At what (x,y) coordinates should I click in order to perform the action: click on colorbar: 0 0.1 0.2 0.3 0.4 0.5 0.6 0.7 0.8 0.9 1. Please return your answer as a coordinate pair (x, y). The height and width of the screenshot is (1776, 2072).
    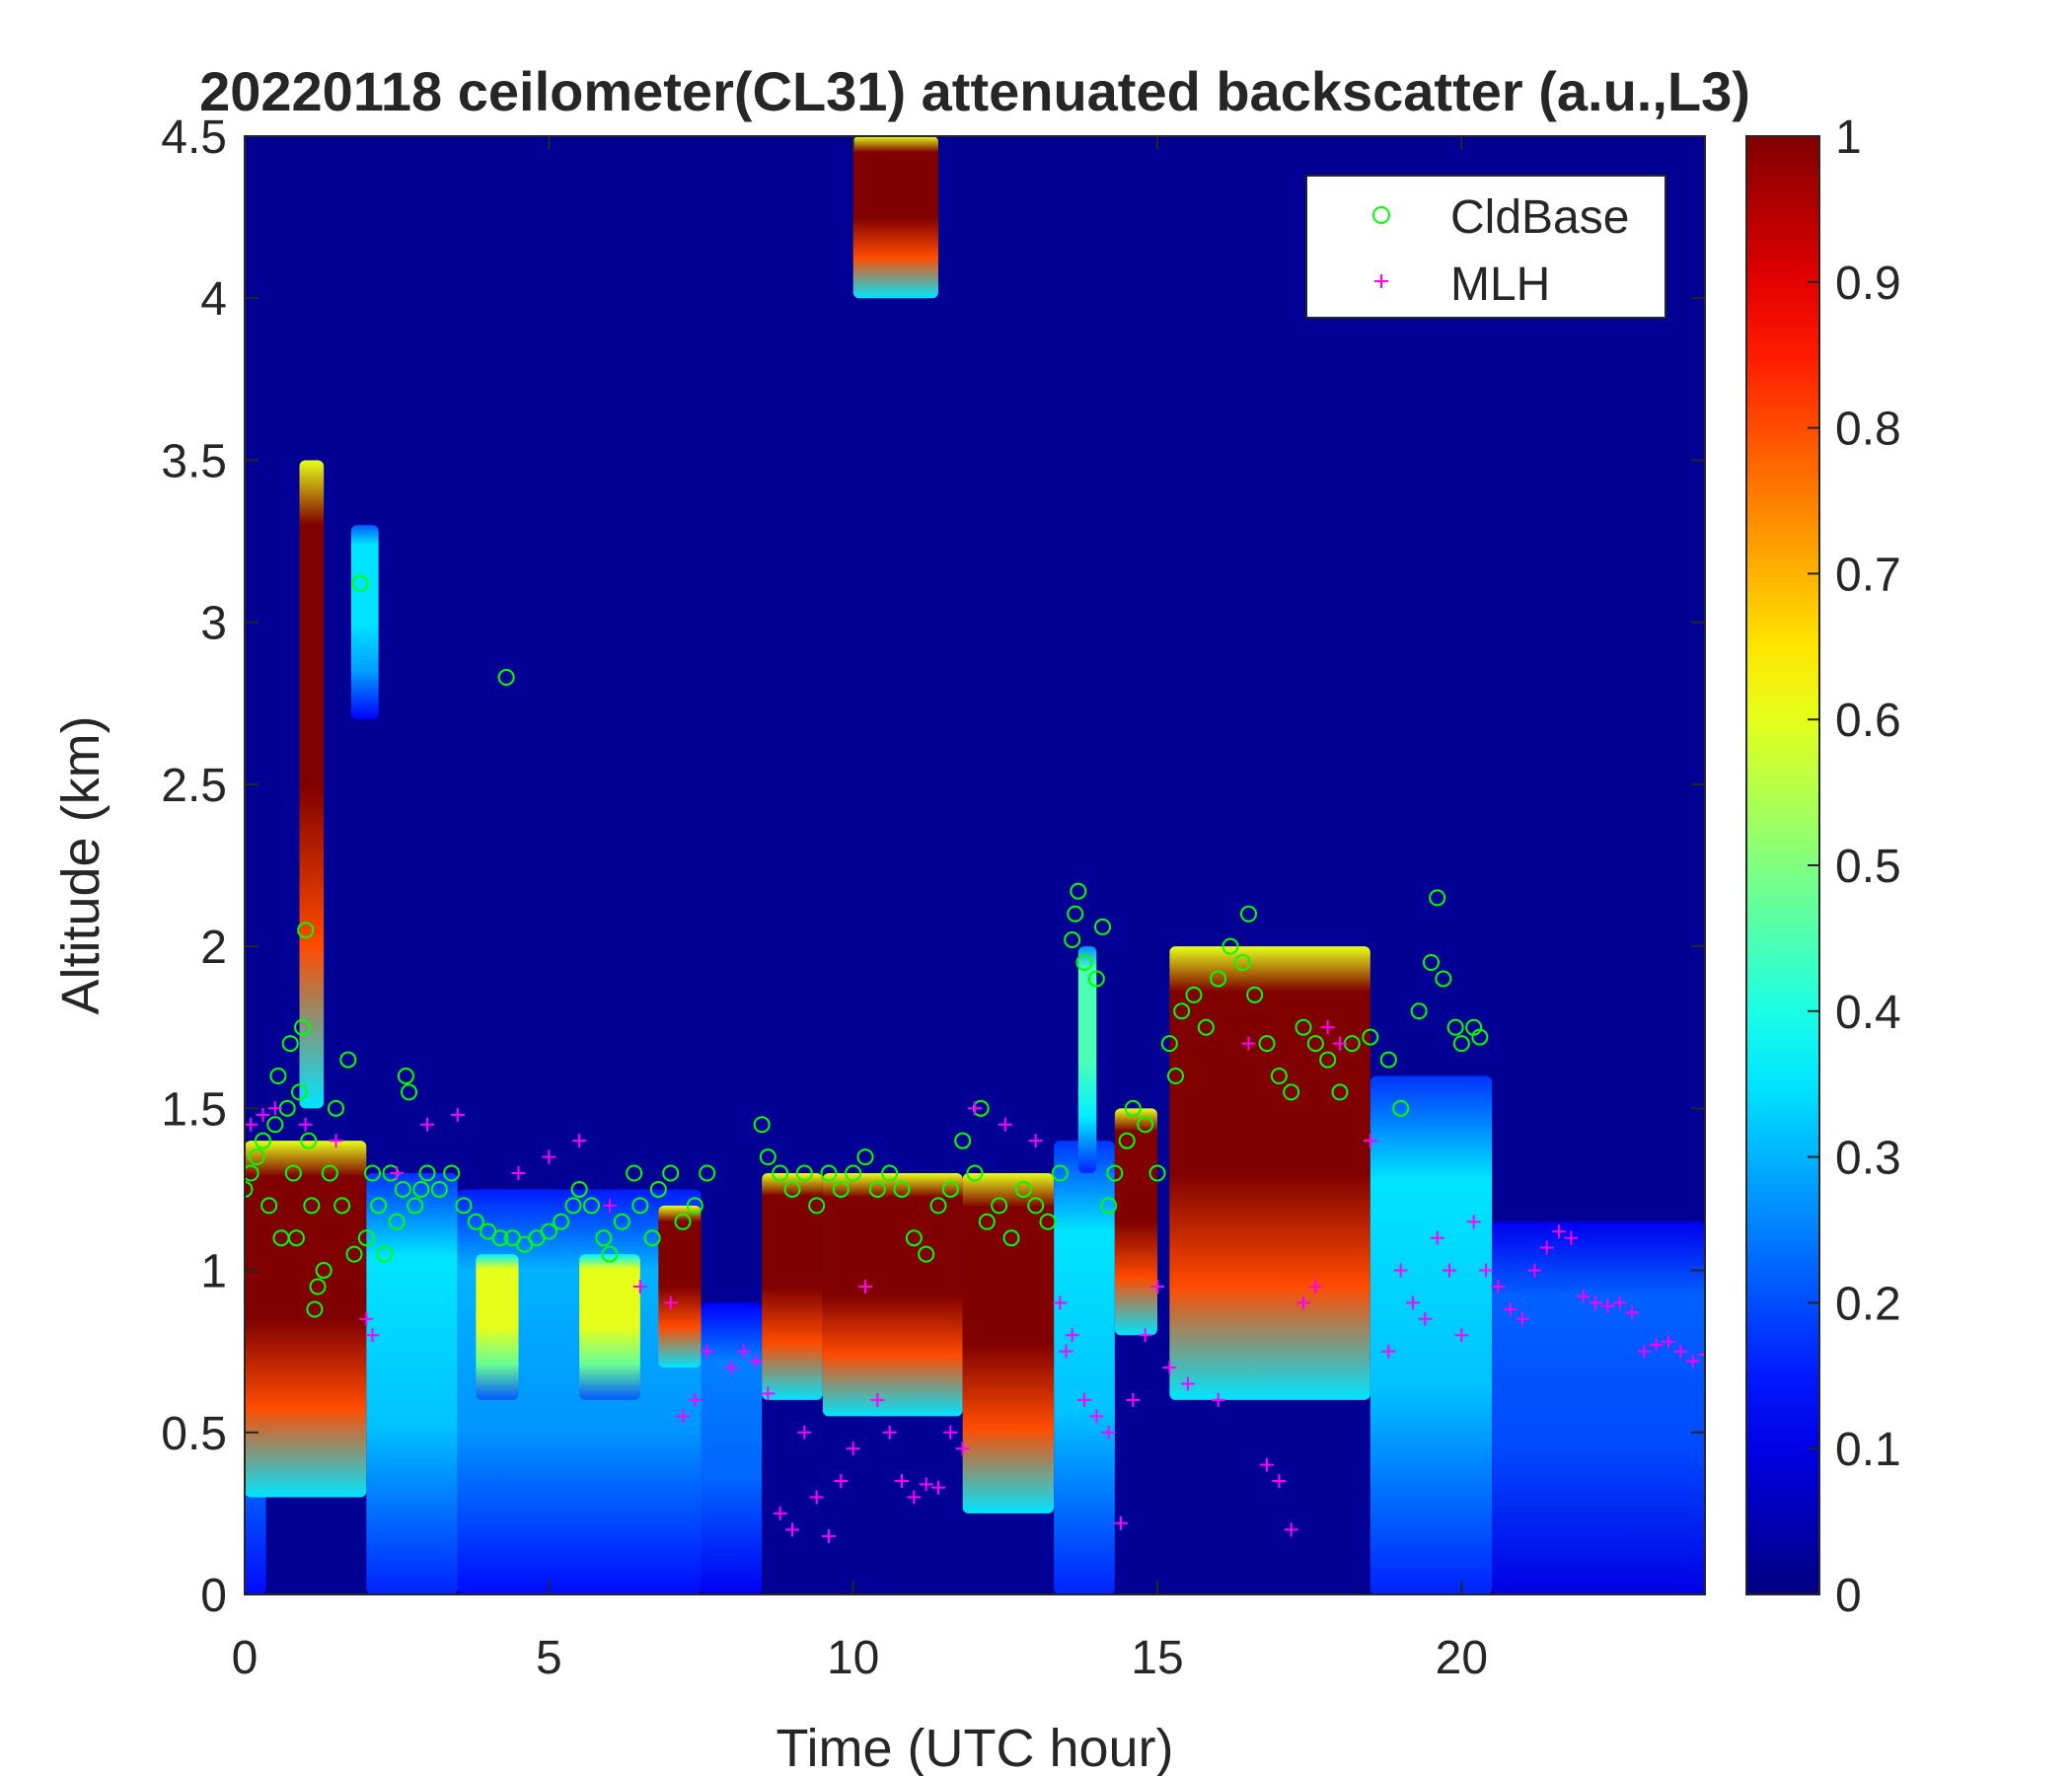
    Looking at the image, I should click on (1823, 866).